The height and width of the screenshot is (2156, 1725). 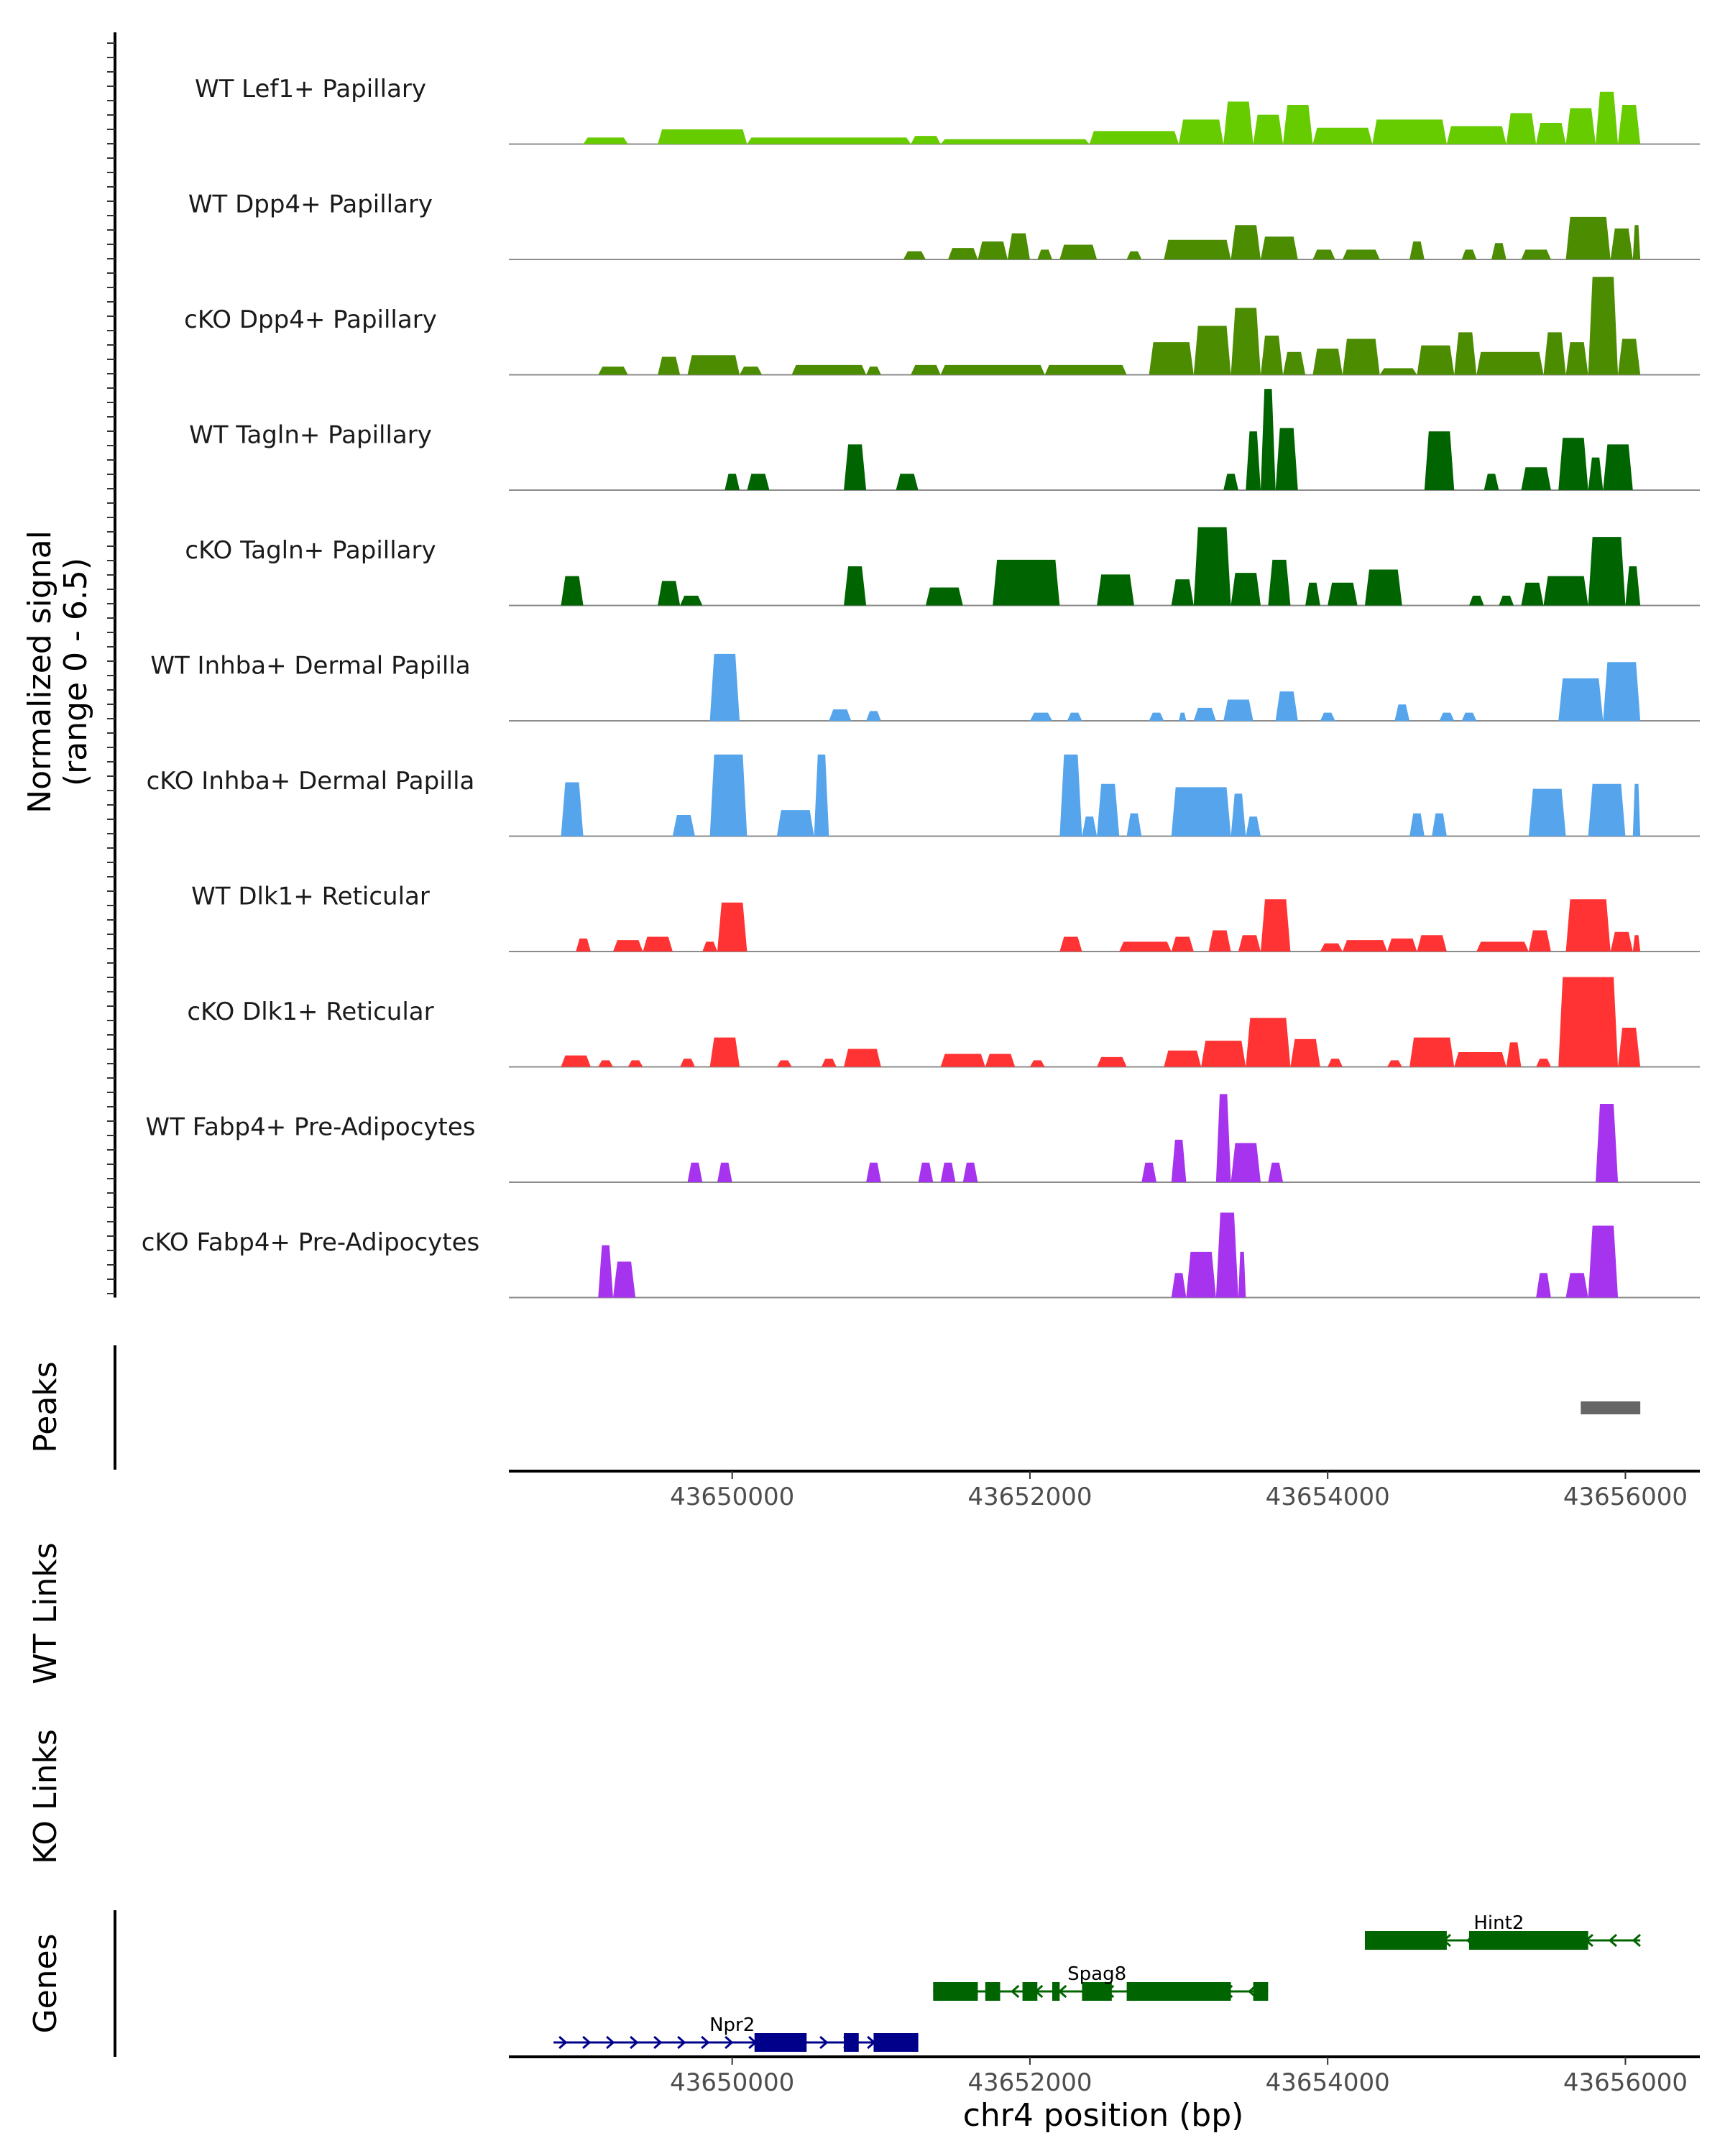 What do you see at coordinates (310, 666) in the screenshot?
I see `track-label: WT Inhba+ Dermal Papilla` at bounding box center [310, 666].